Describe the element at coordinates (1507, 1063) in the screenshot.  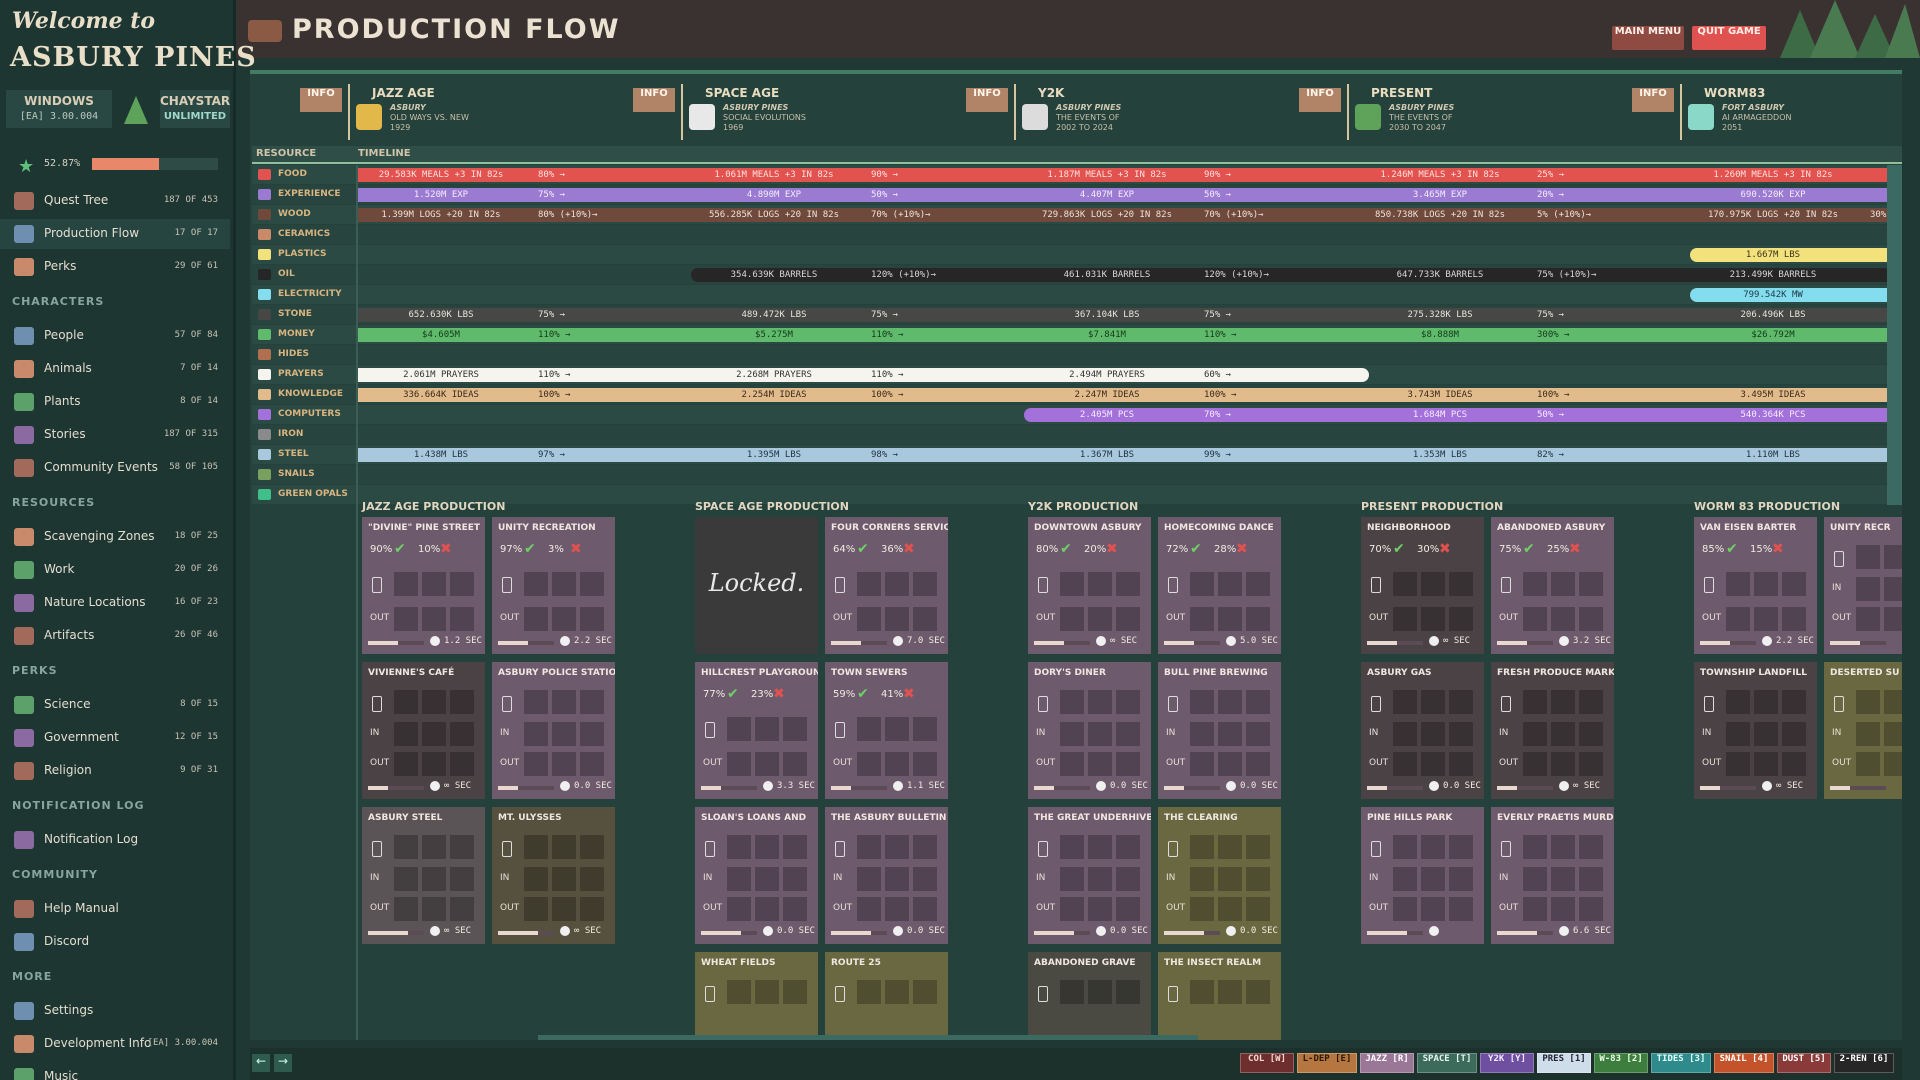
I see `hotkey: Y2K [Y]` at that location.